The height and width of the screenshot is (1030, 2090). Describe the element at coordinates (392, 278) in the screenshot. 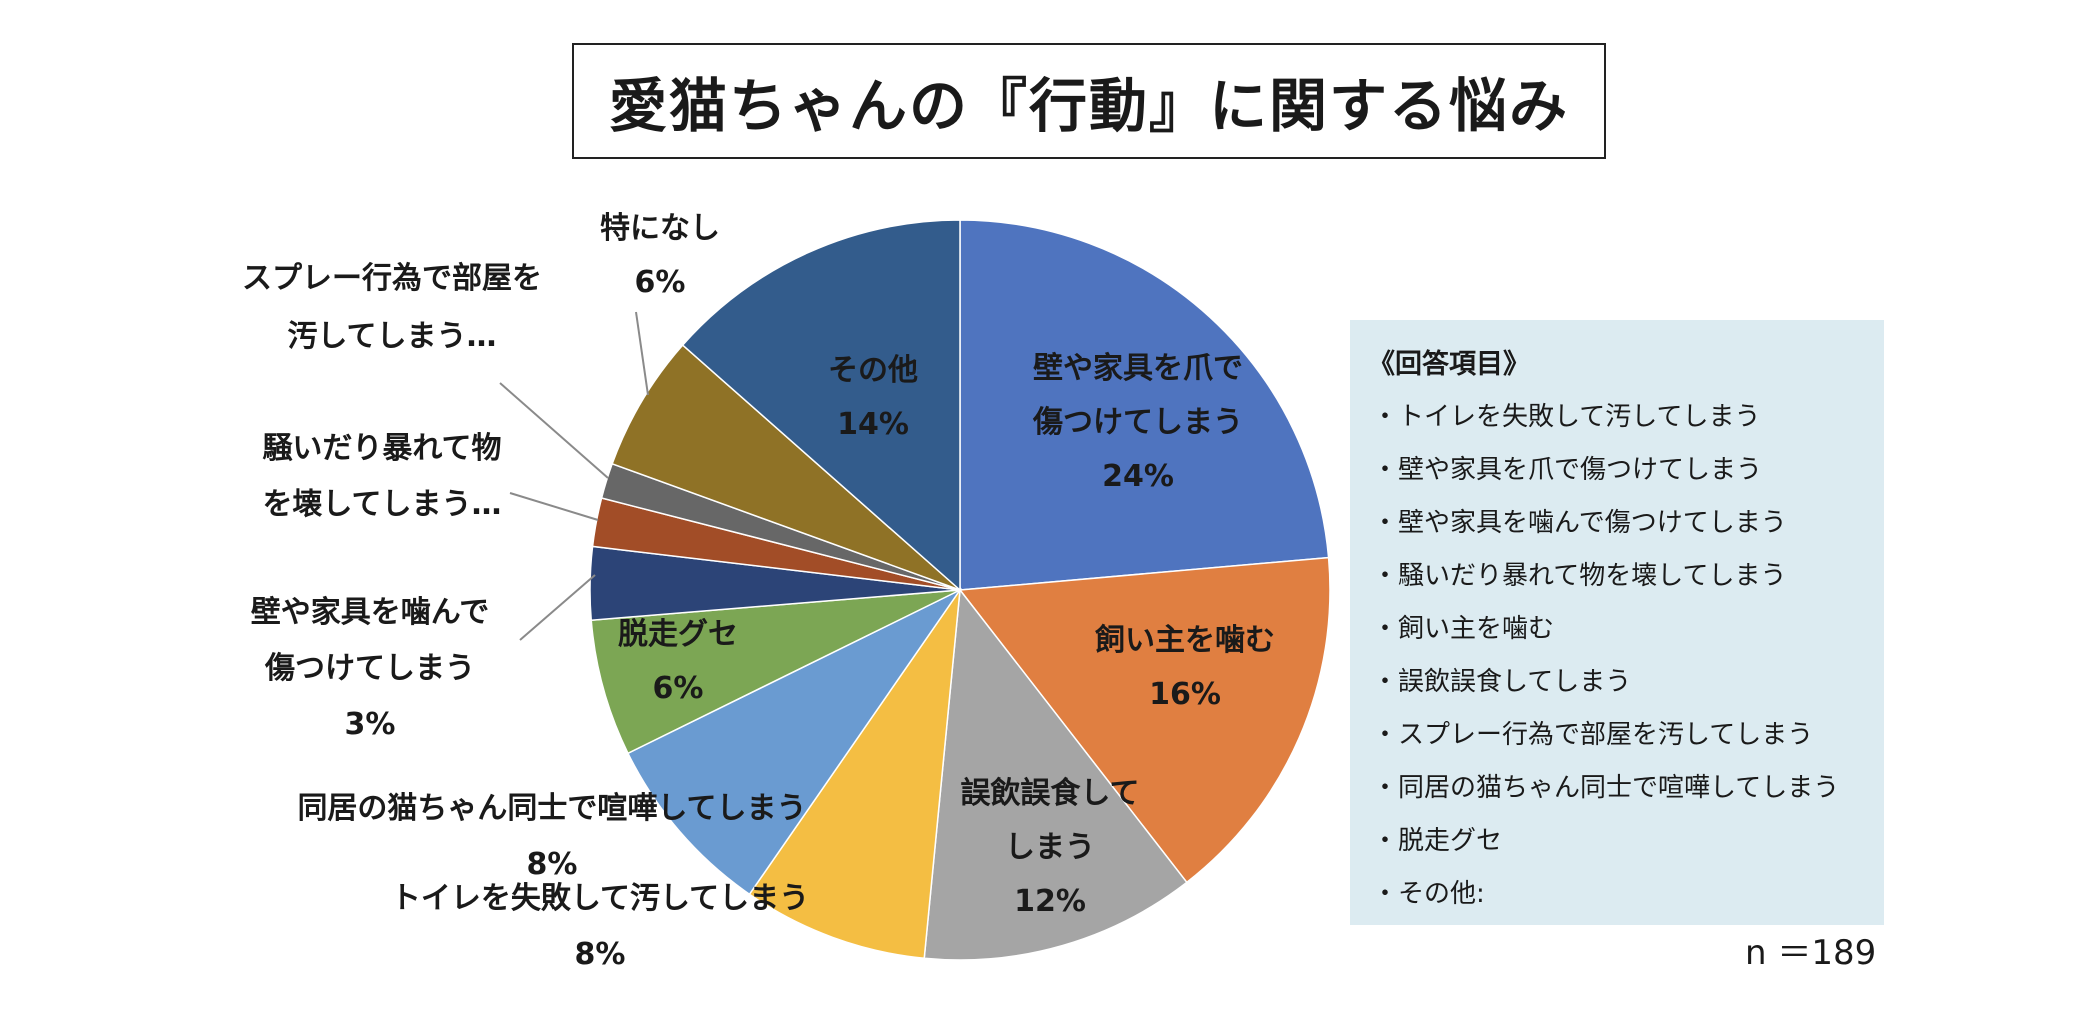

I see `slice-category-label: スプレー行為で部屋を` at that location.